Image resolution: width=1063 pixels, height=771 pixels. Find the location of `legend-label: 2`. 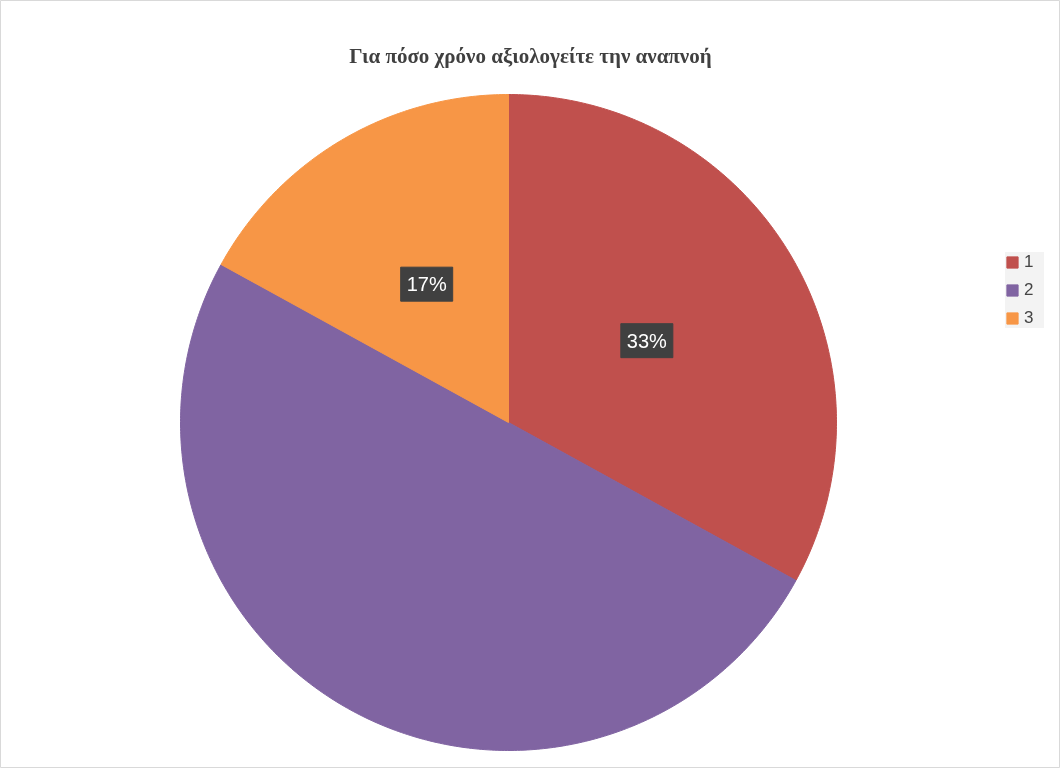

legend-label: 2 is located at coordinates (1029, 290).